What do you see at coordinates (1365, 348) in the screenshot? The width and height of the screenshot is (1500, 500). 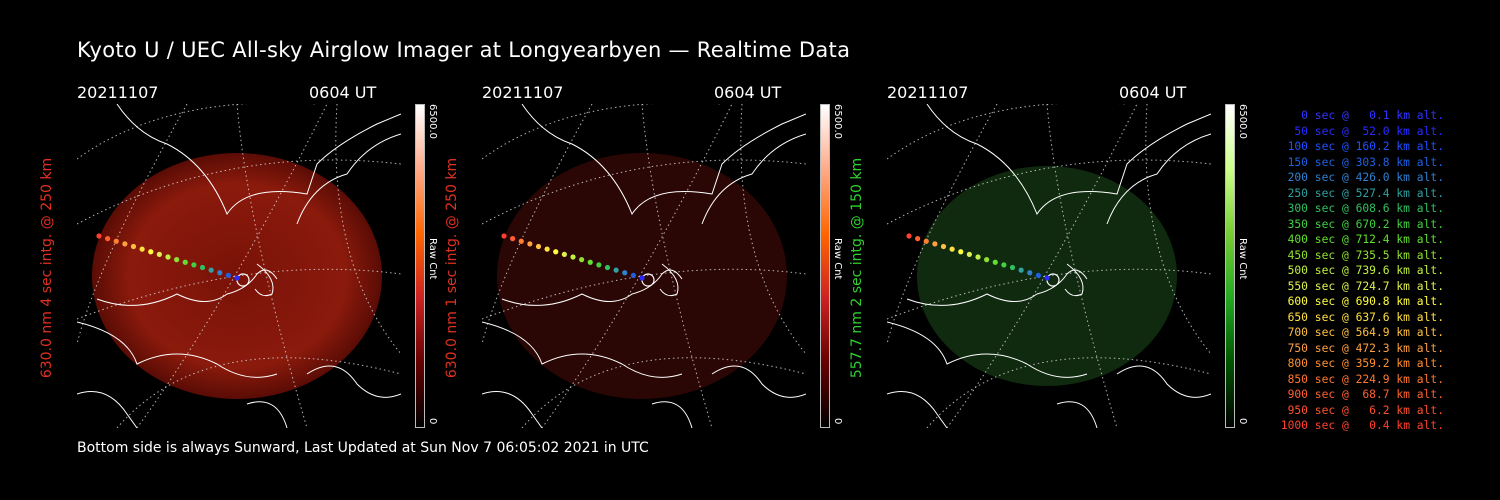 I see `legend-row: 750 sec @ 472.3 km alt.` at bounding box center [1365, 348].